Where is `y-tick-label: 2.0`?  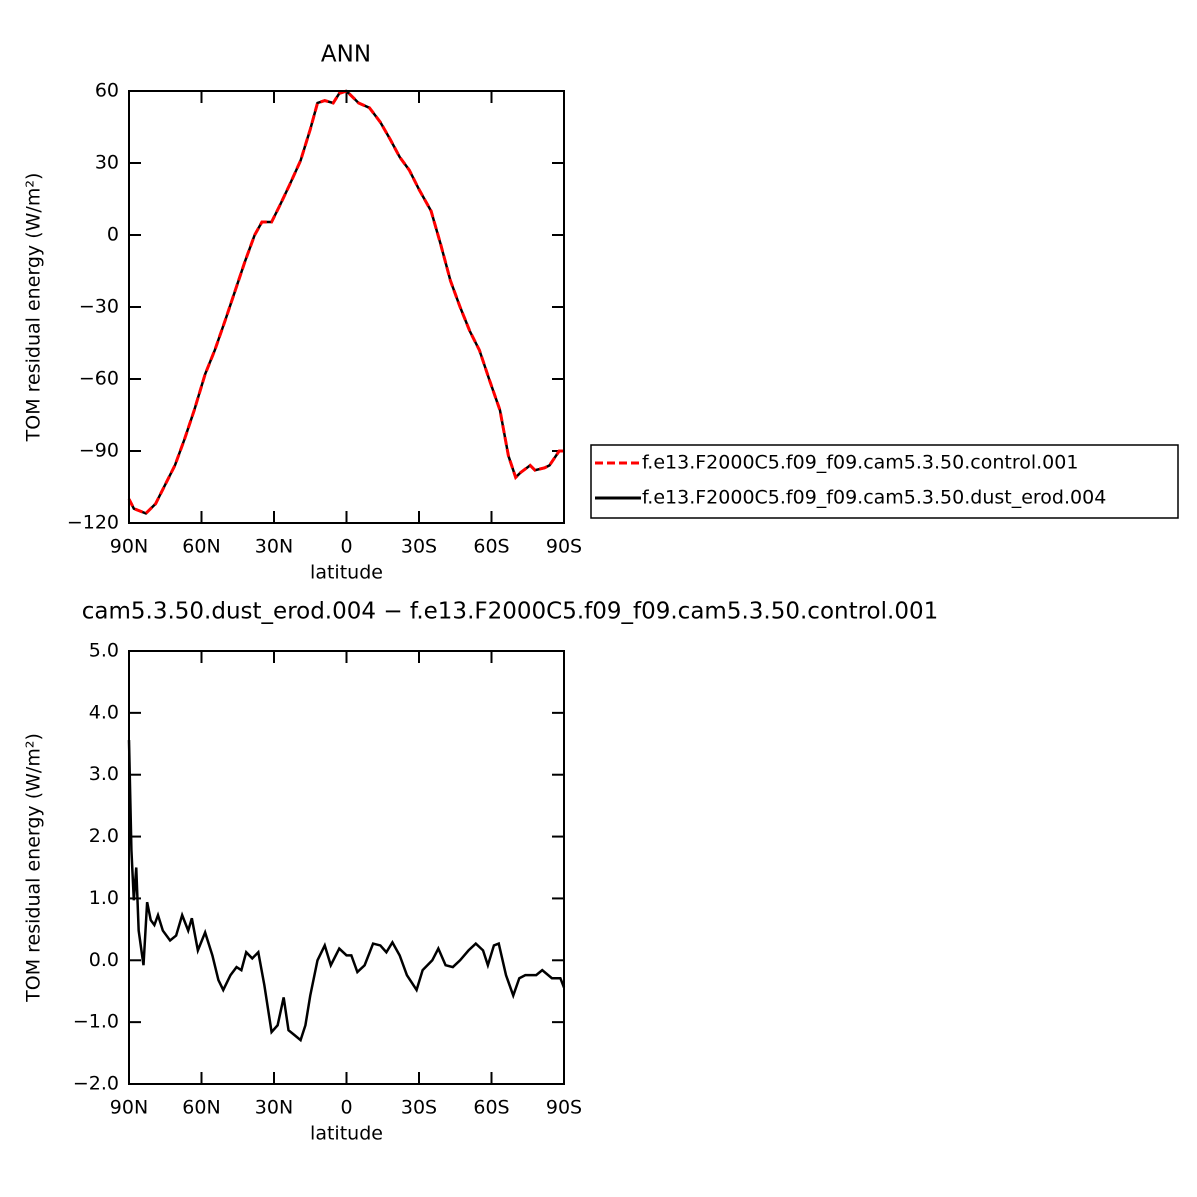
y-tick-label: 2.0 is located at coordinates (104, 836).